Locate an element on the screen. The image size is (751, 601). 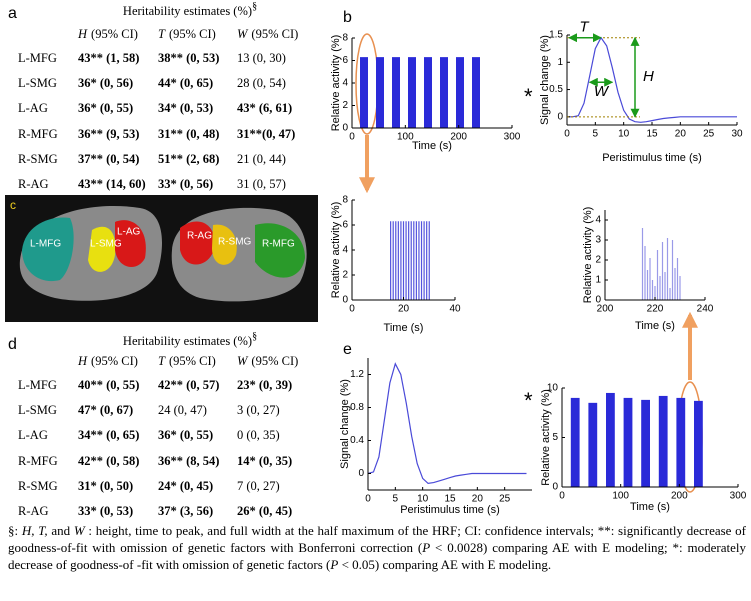
panel-label: e is located at coordinates (347, 349).